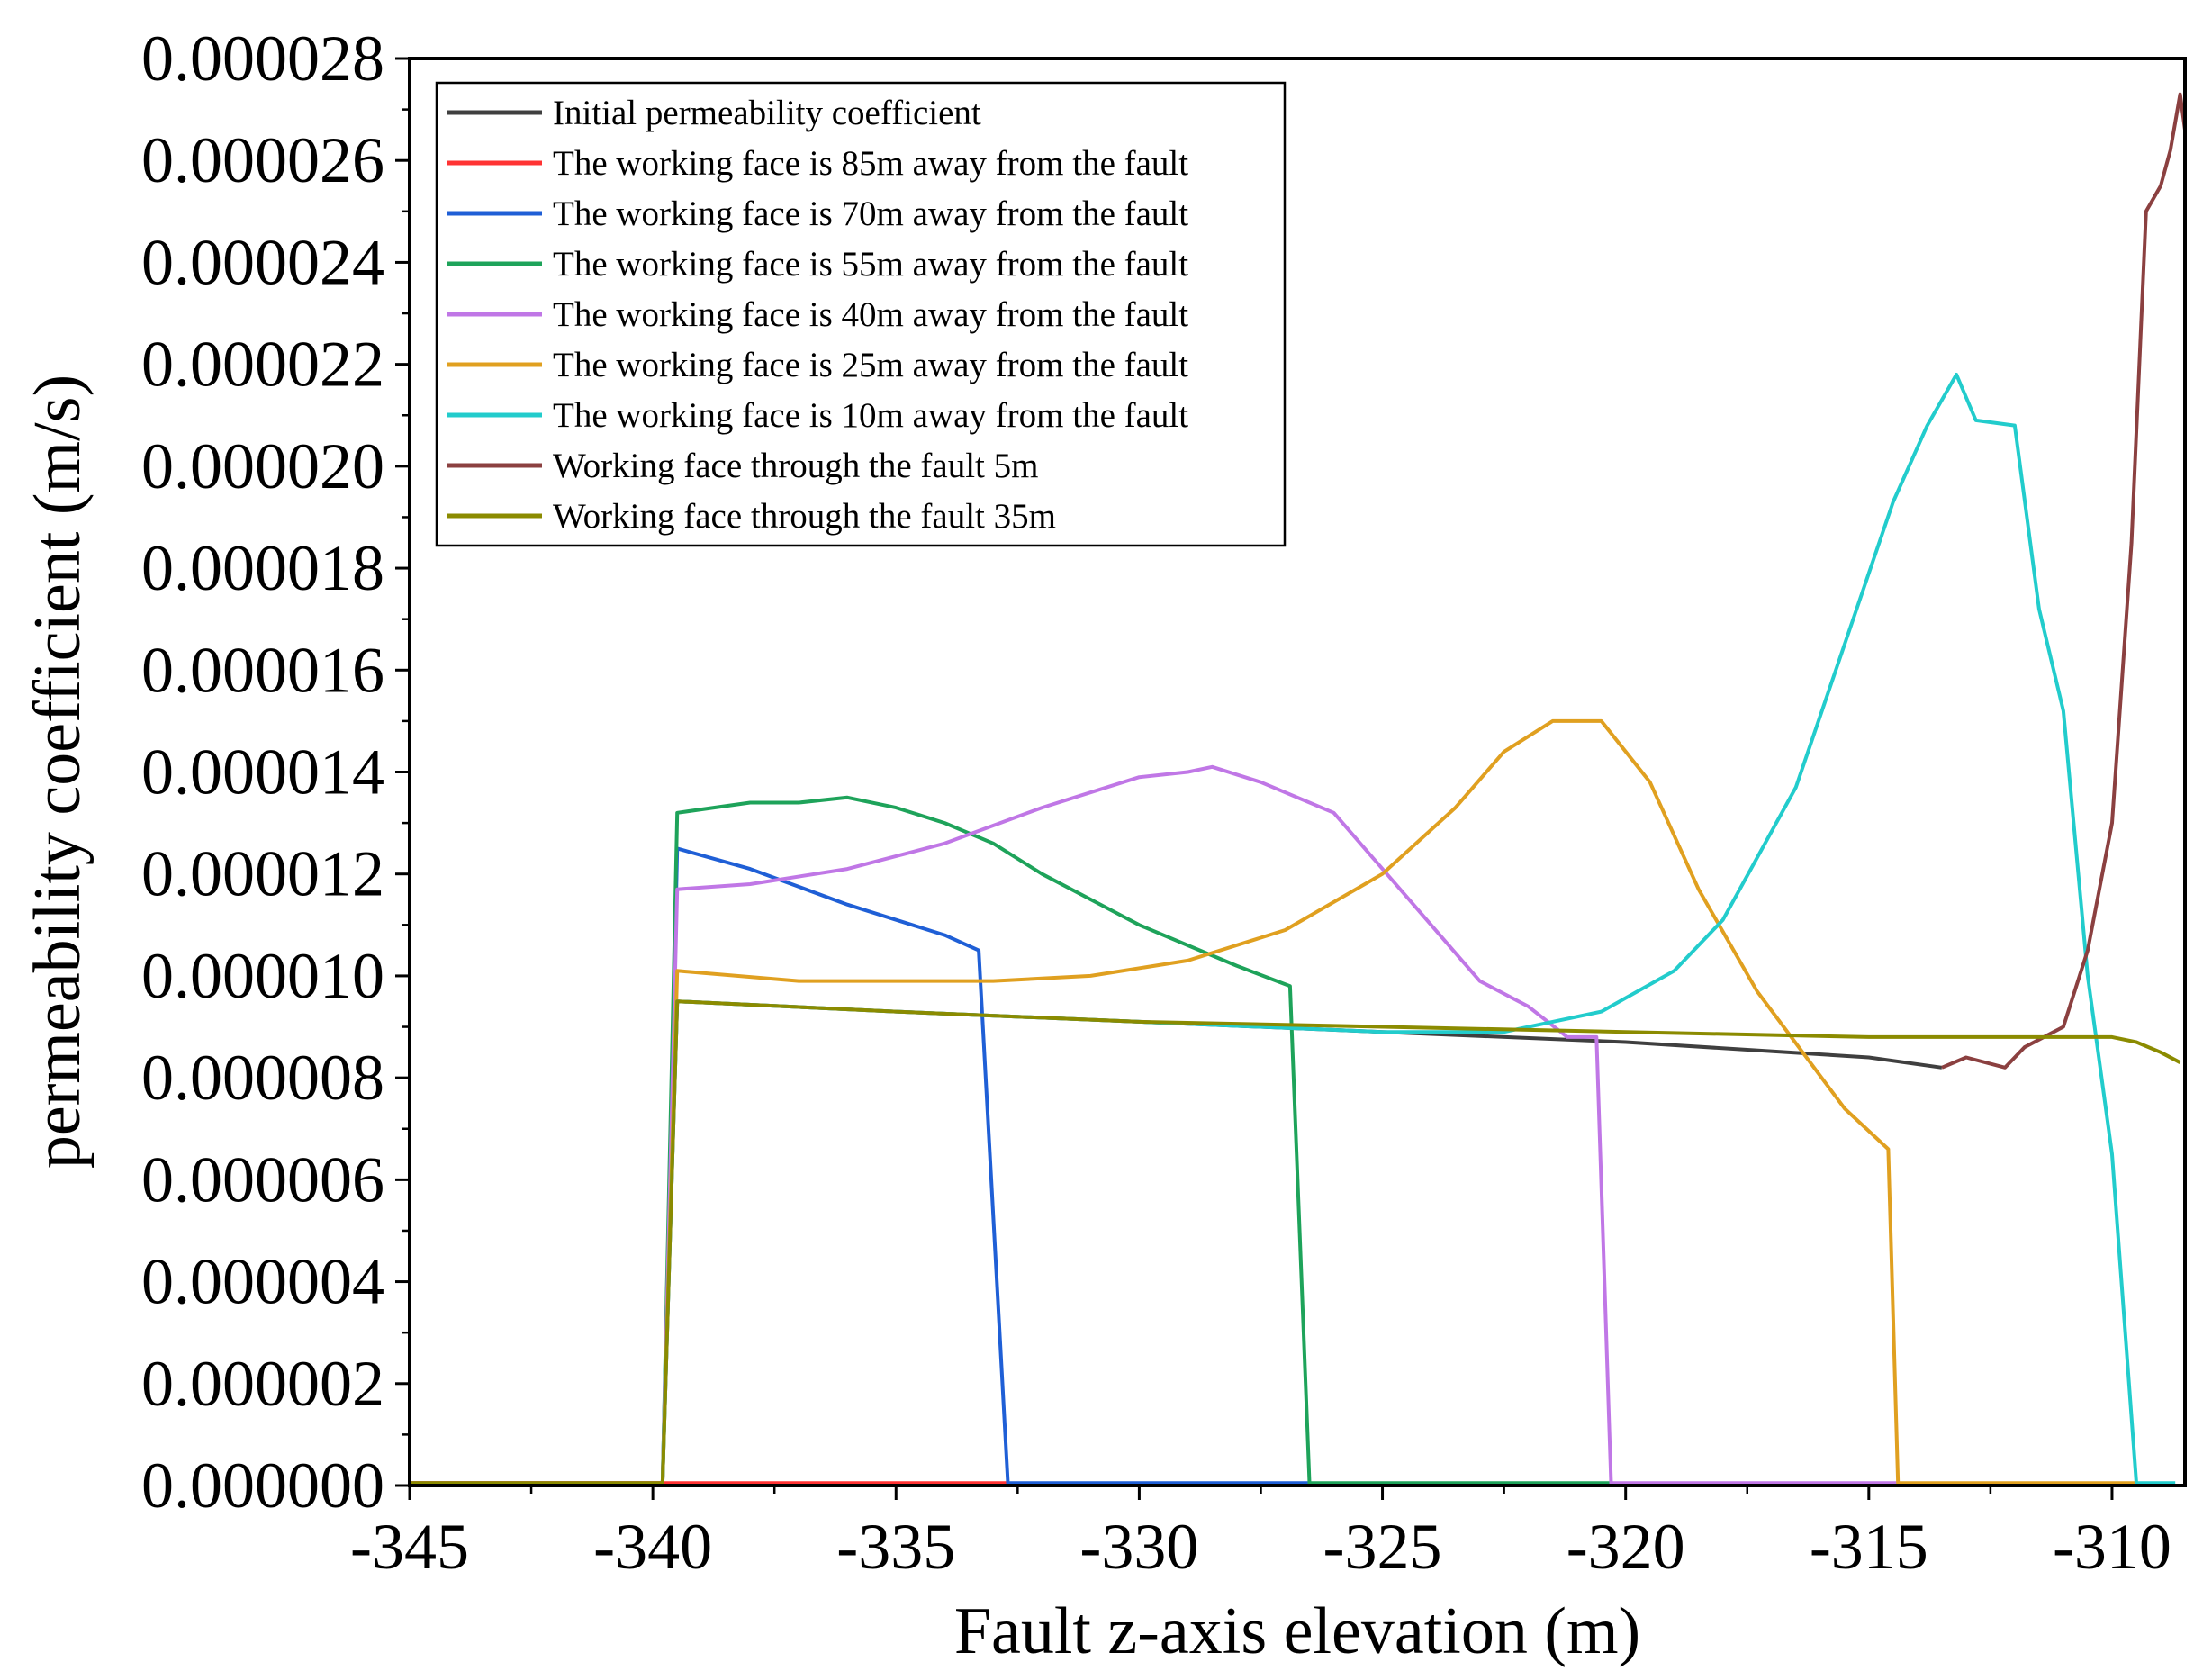  What do you see at coordinates (58, 772) in the screenshot?
I see `y-axis-title: permeability coefficient (m/s)` at bounding box center [58, 772].